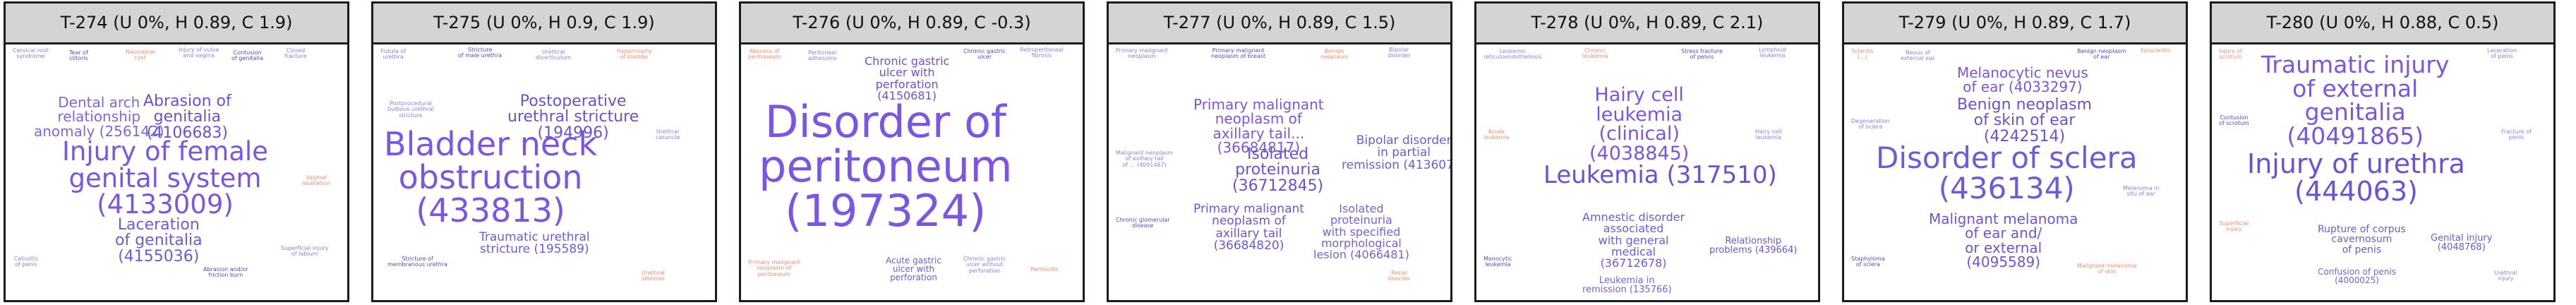  Describe the element at coordinates (1647, 24) in the screenshot. I see `panel-title: T-278 (U 0%, H 0.89, C 2.1)` at that location.